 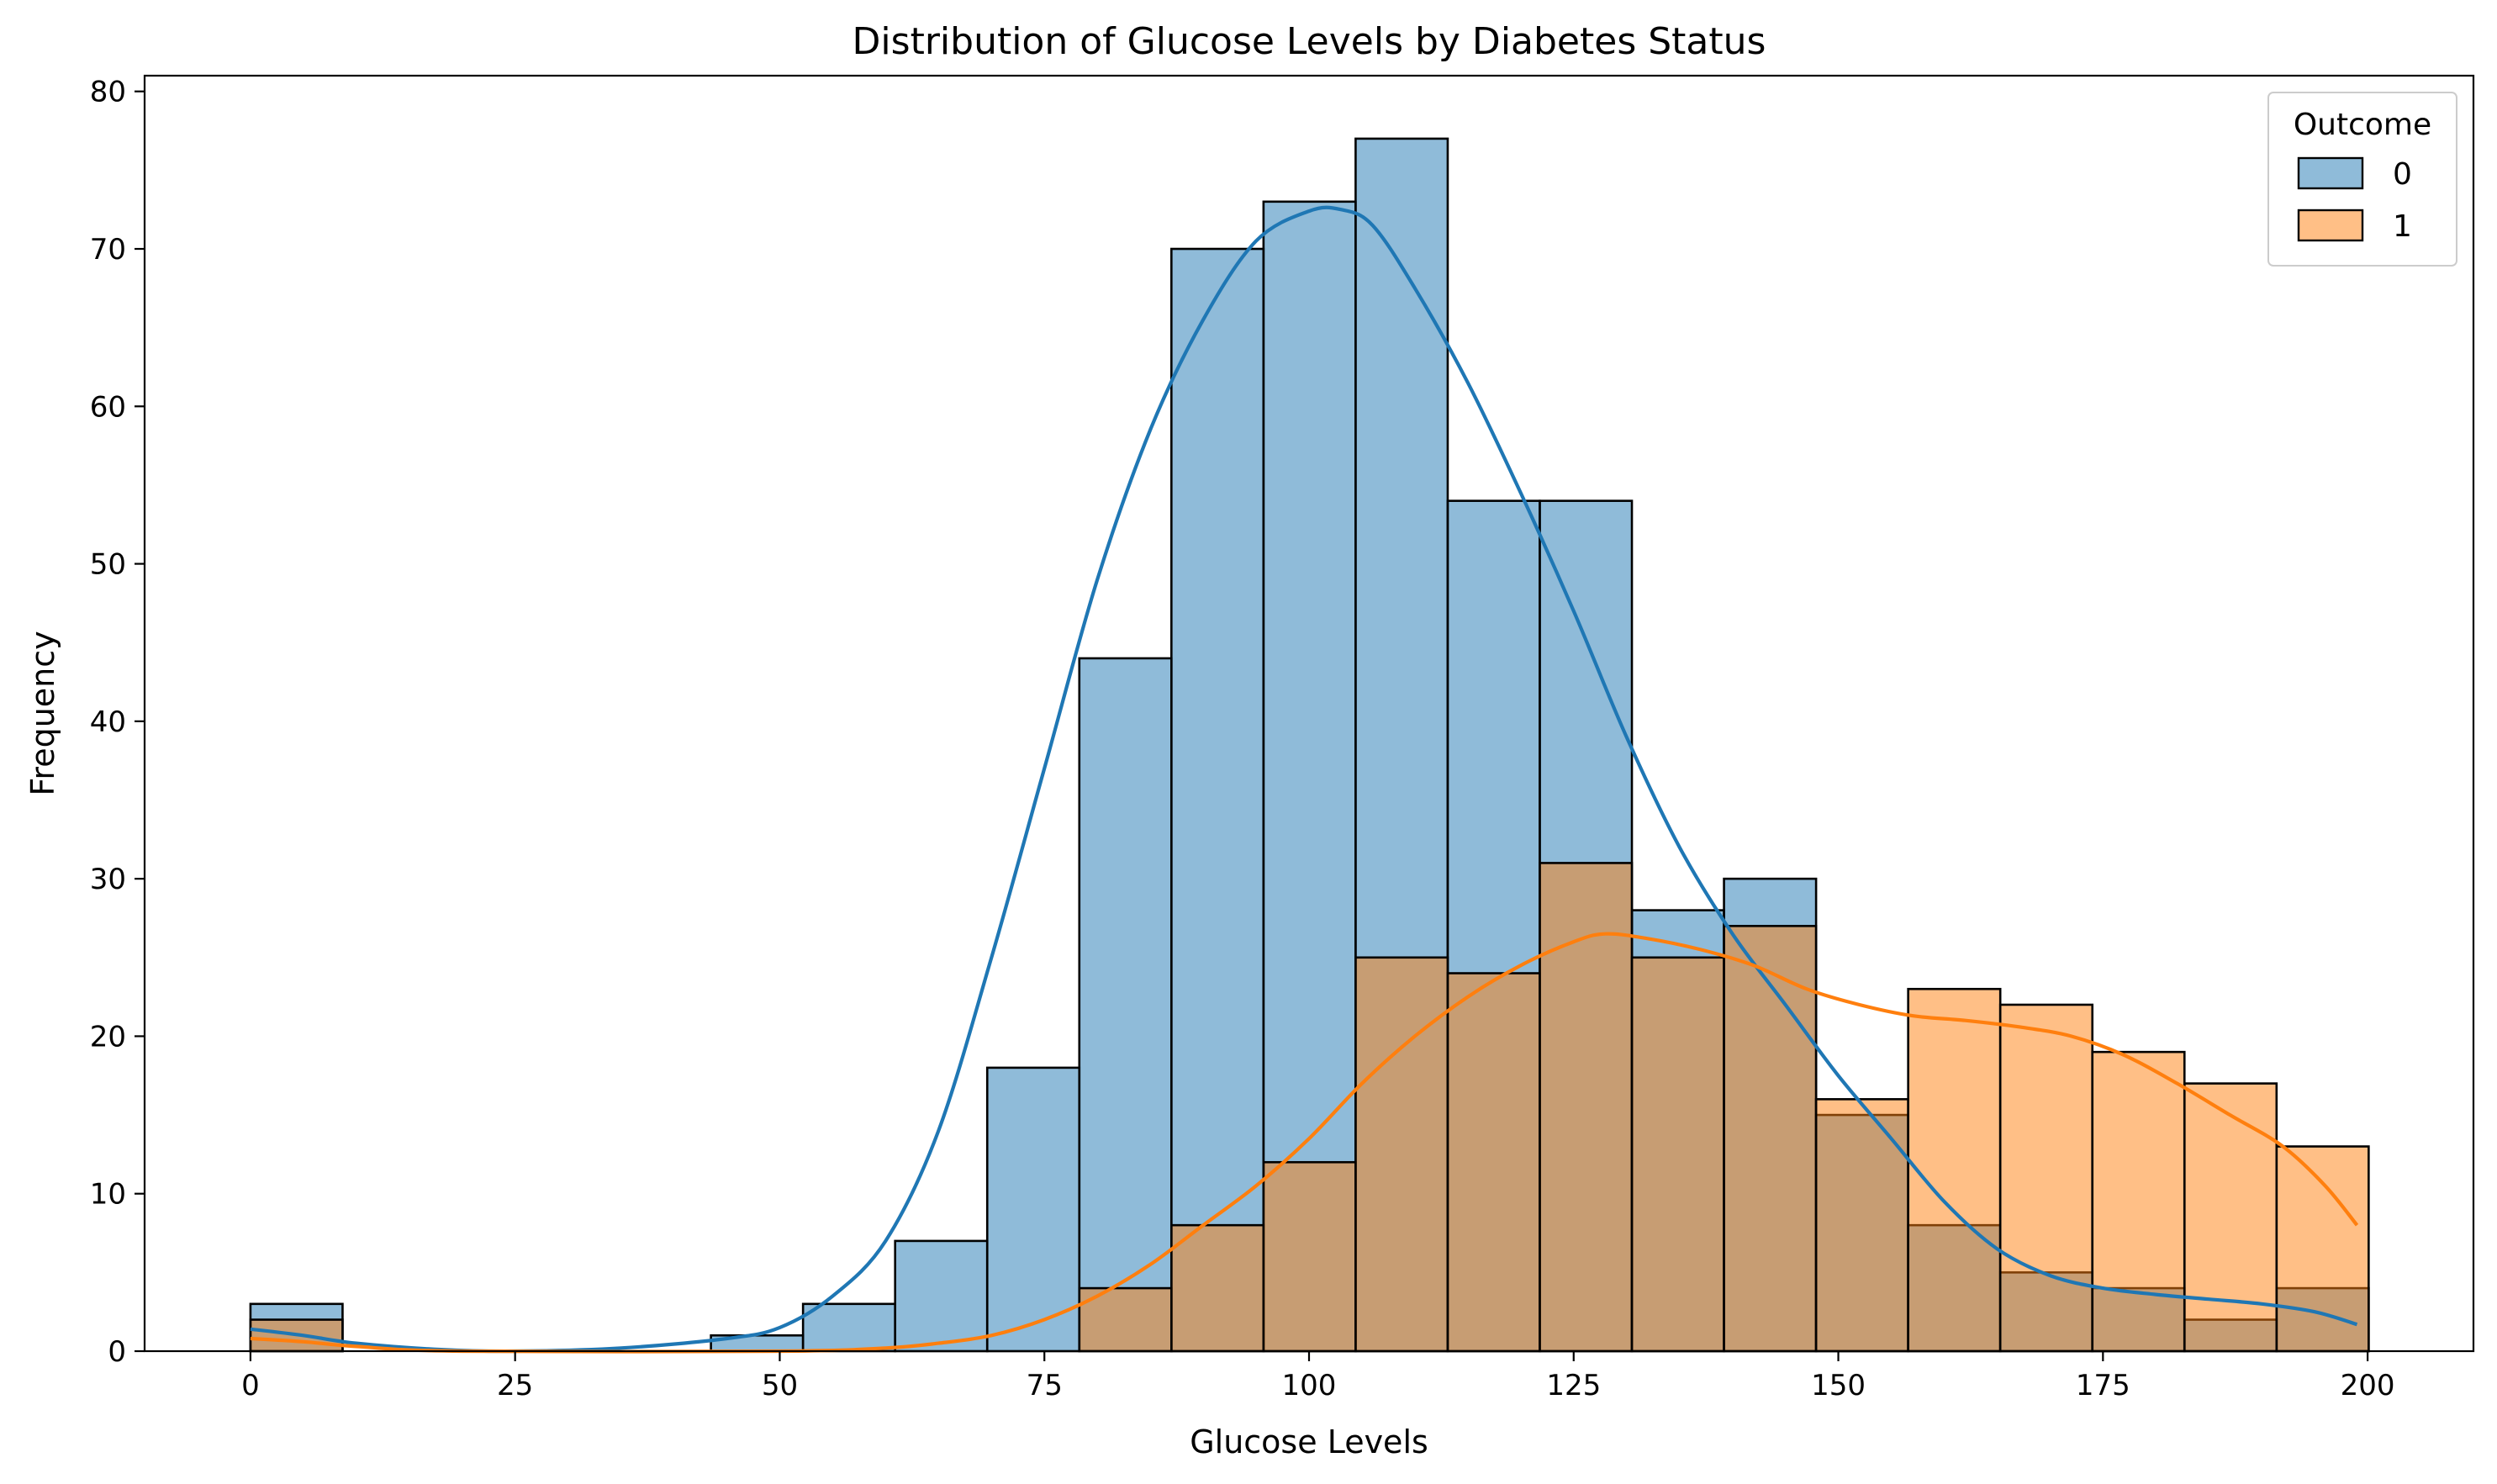 What do you see at coordinates (108, 879) in the screenshot?
I see `y-tick-label-30: 30` at bounding box center [108, 879].